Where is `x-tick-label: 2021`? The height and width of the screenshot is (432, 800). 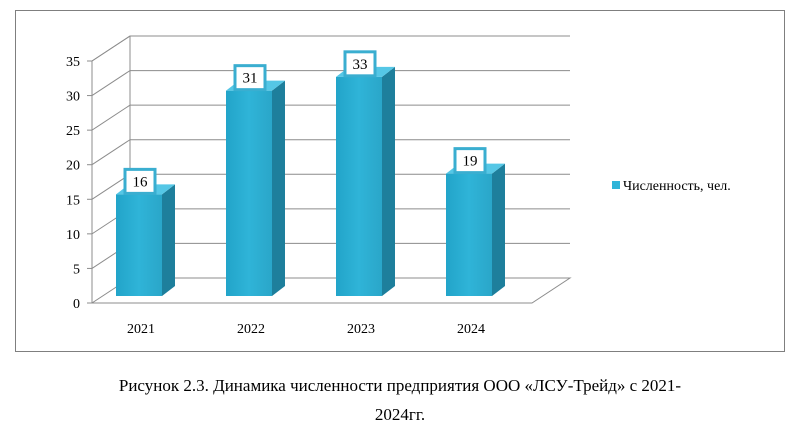 x-tick-label: 2021 is located at coordinates (141, 329).